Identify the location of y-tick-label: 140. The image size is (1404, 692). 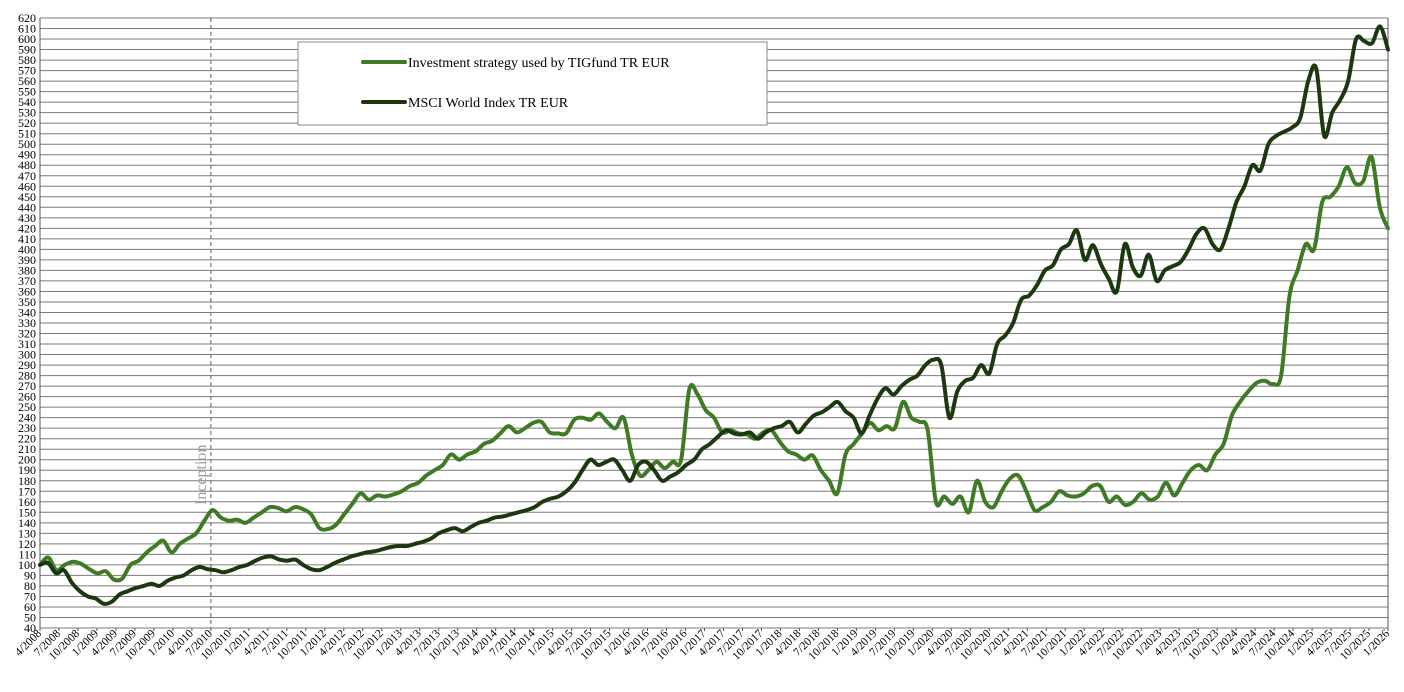
(27, 523).